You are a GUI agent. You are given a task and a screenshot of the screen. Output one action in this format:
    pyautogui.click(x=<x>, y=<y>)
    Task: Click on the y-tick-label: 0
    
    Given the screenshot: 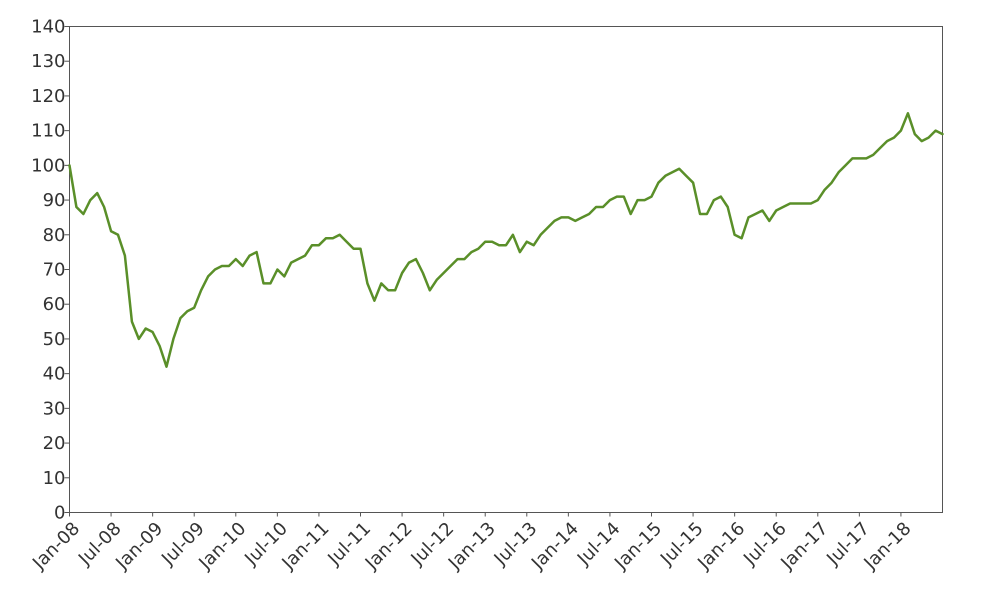 What is the action you would take?
    pyautogui.click(x=59, y=513)
    